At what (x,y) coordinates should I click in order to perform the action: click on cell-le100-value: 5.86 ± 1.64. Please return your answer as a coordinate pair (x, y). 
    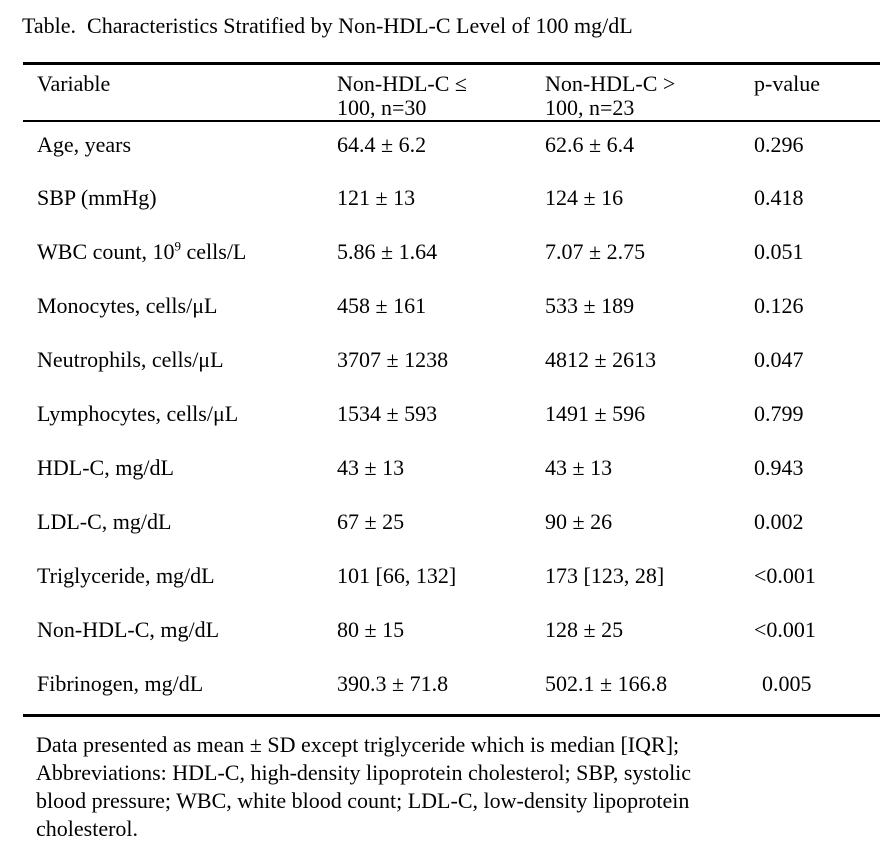
    Looking at the image, I should click on (387, 251).